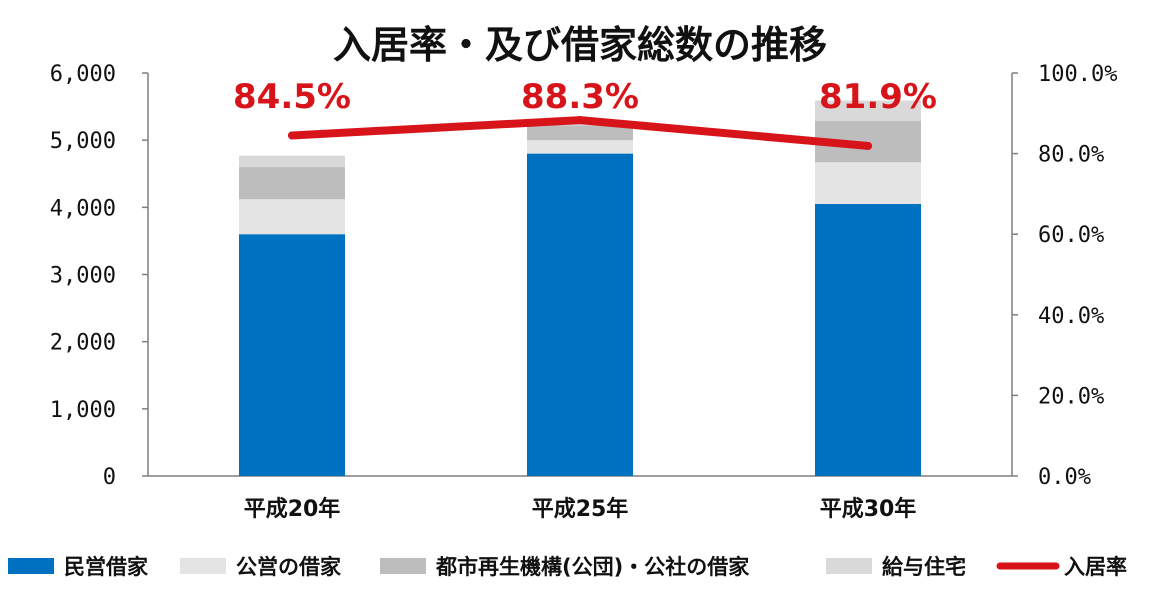 The height and width of the screenshot is (600, 1160). I want to click on legend-label: 民営借家, so click(106, 567).